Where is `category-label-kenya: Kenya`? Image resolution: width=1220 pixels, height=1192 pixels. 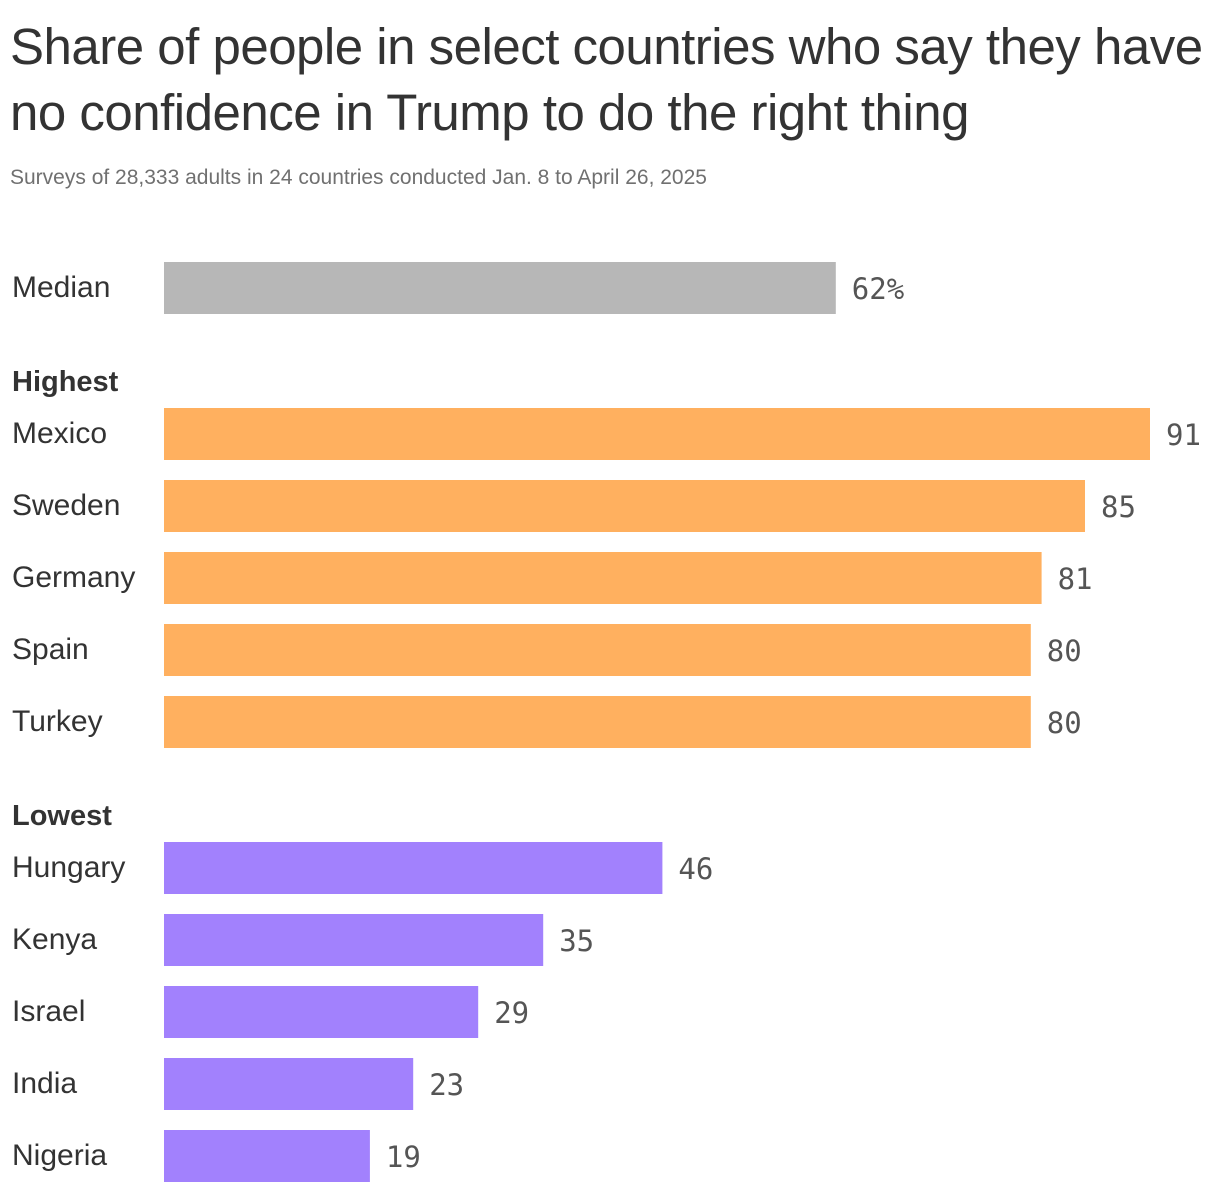
category-label-kenya: Kenya is located at coordinates (54, 939).